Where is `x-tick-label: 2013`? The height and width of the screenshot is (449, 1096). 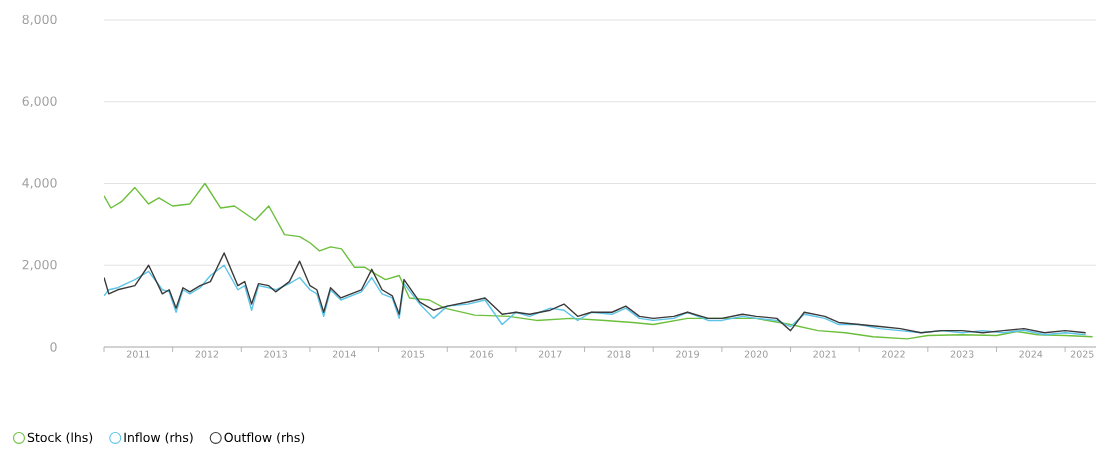 x-tick-label: 2013 is located at coordinates (275, 354).